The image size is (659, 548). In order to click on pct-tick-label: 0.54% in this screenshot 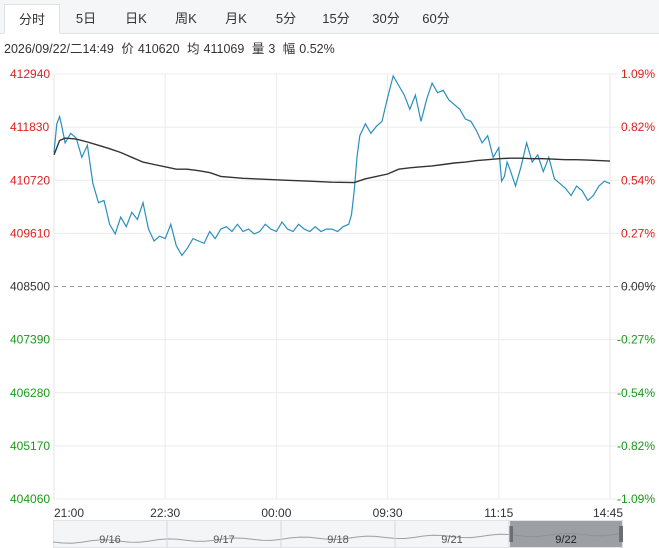, I will do `click(638, 180)`.